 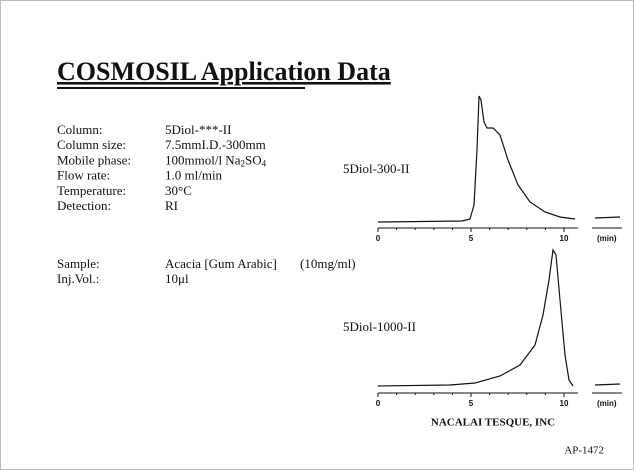 What do you see at coordinates (253, 159) in the screenshot?
I see `value-part: SO` at bounding box center [253, 159].